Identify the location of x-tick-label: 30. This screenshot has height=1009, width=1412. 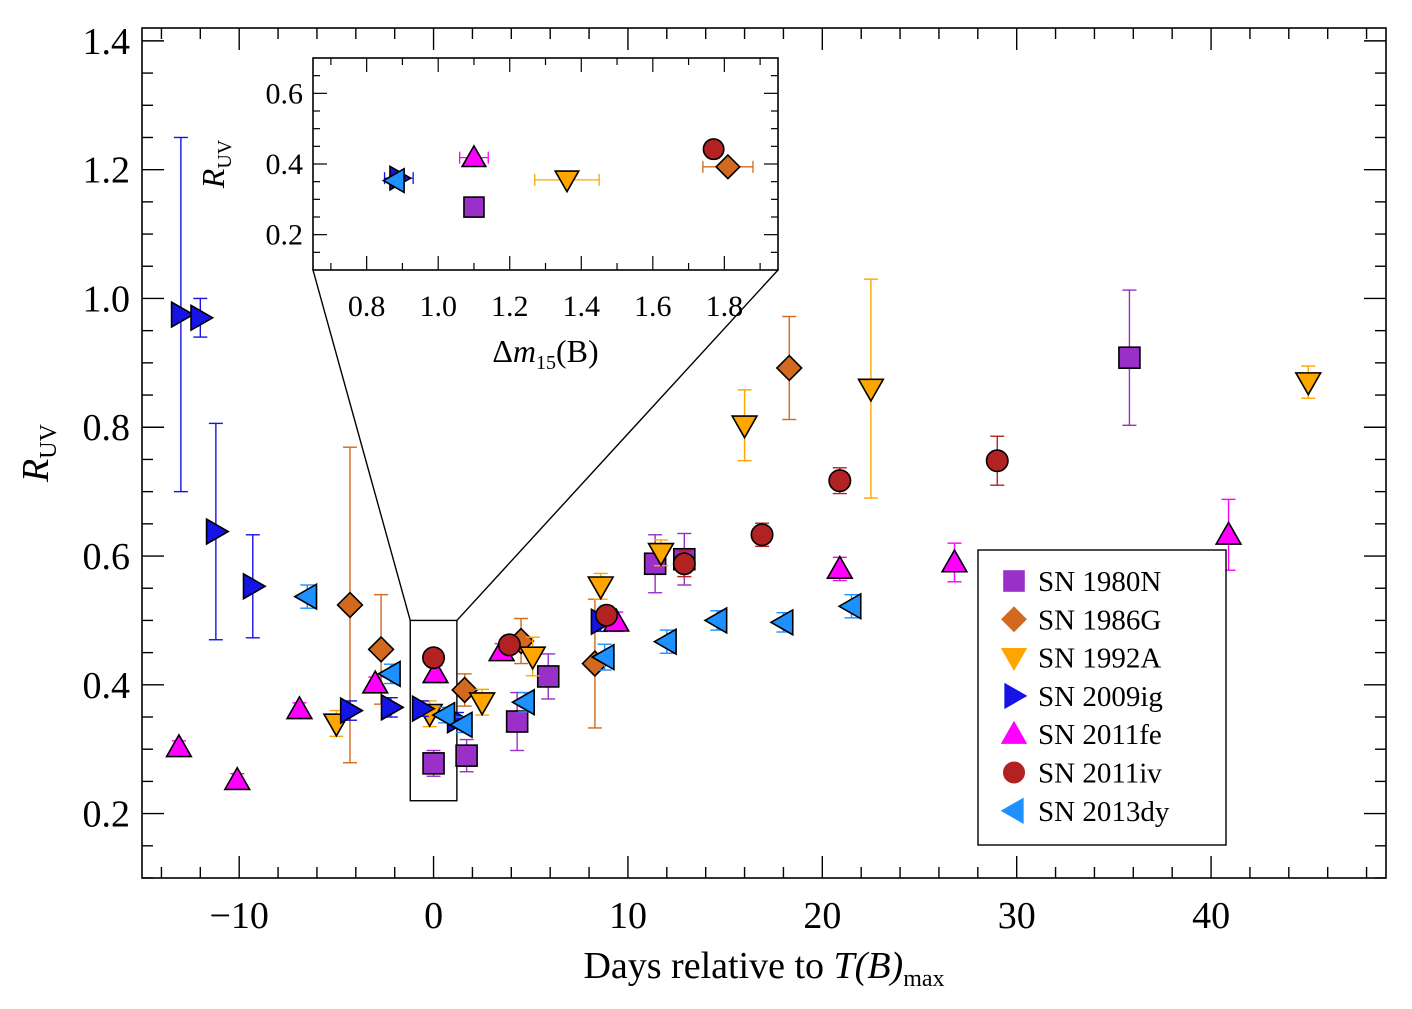
(1017, 916).